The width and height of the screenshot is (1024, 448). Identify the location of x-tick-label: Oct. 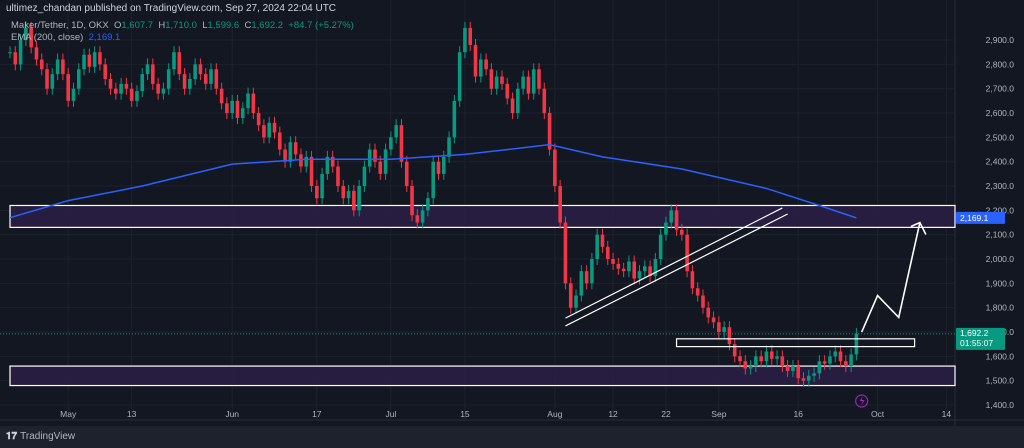
(878, 414).